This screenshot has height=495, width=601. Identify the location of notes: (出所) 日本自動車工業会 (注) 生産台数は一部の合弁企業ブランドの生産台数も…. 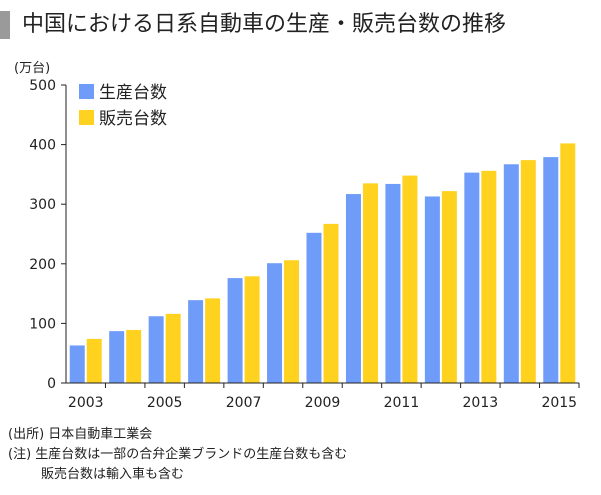
(177, 455).